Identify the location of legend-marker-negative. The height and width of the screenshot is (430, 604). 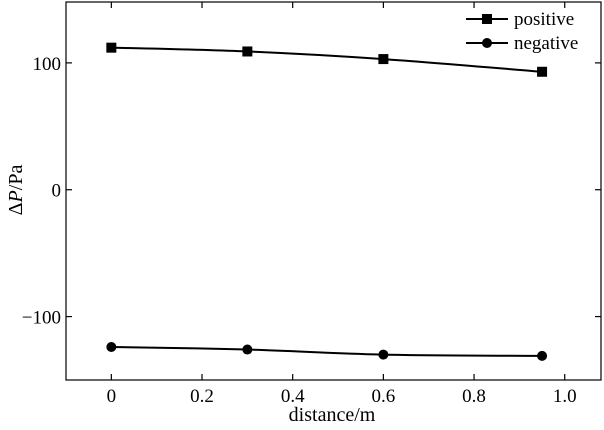
(487, 43).